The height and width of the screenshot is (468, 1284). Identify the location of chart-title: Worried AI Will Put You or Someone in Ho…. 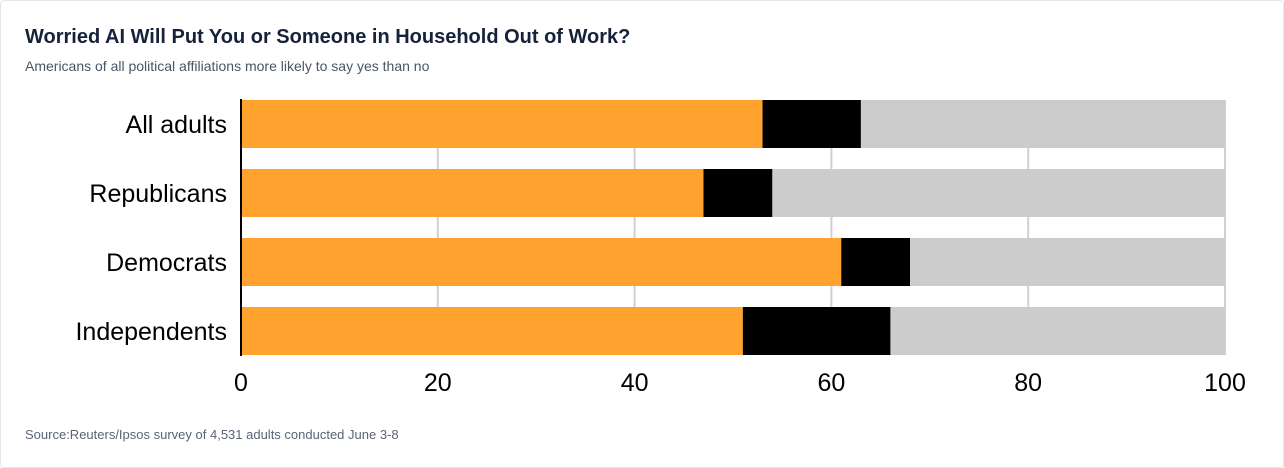
(328, 37).